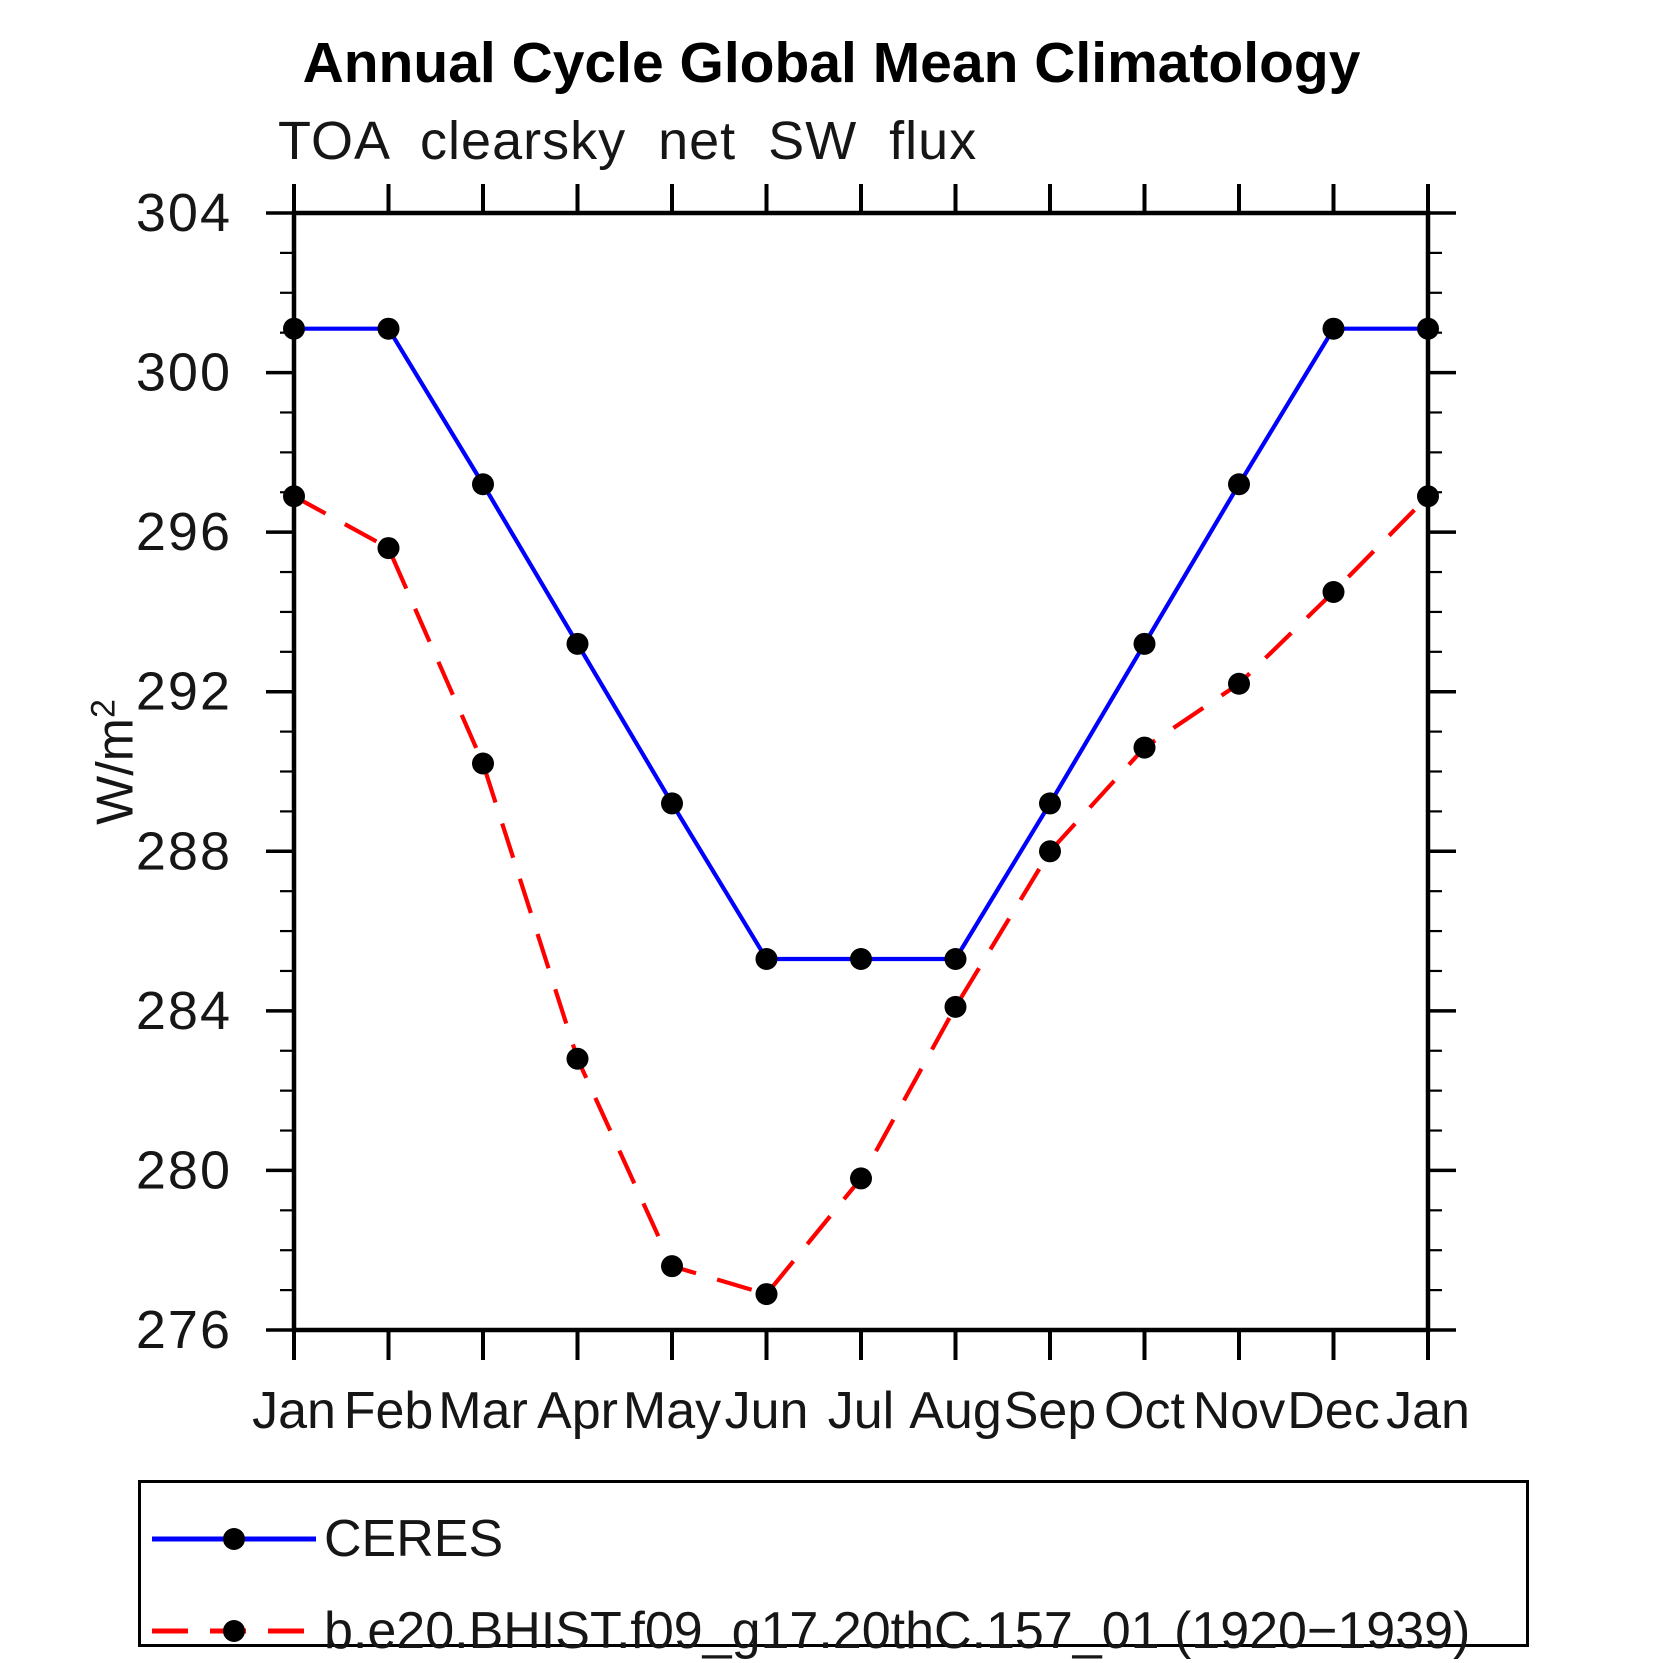 The image size is (1663, 1663). Describe the element at coordinates (184, 851) in the screenshot. I see `y-tick-label: 288` at that location.